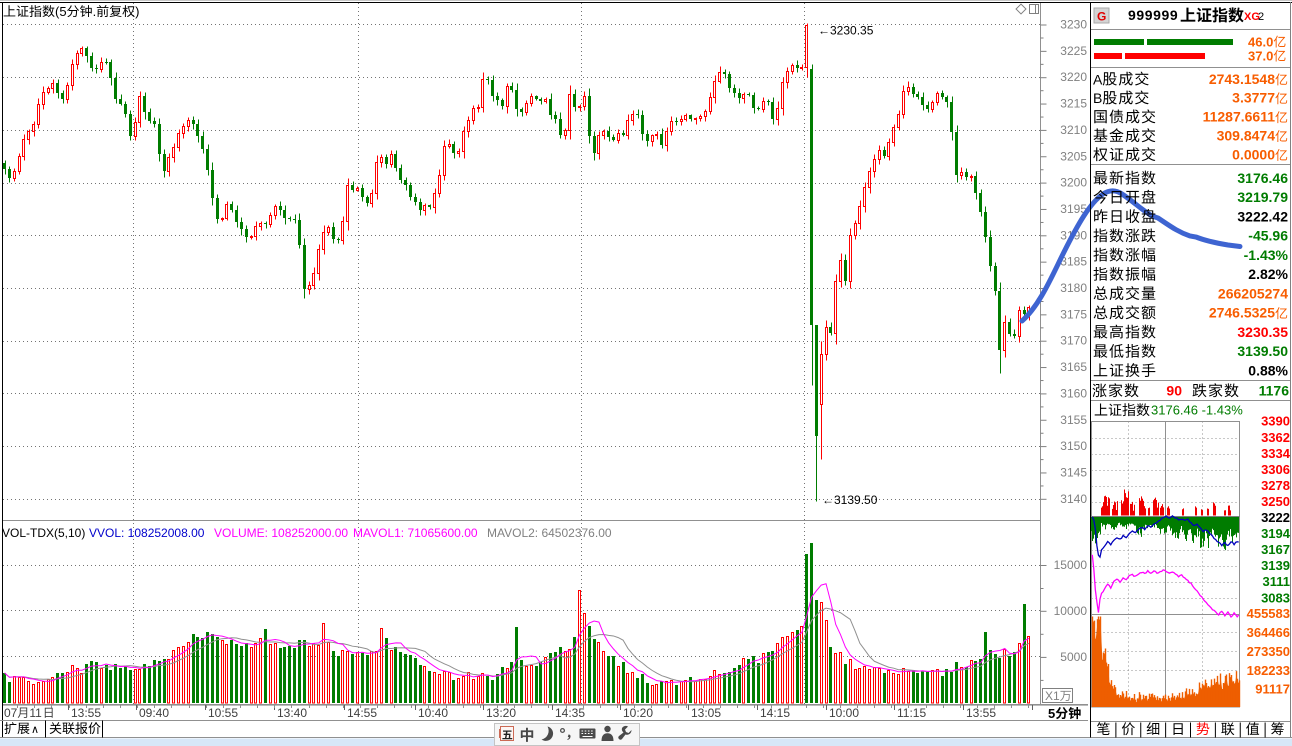 This screenshot has width=1292, height=746. Describe the element at coordinates (1266, 255) in the screenshot. I see `svg-text: -1.43%` at that location.